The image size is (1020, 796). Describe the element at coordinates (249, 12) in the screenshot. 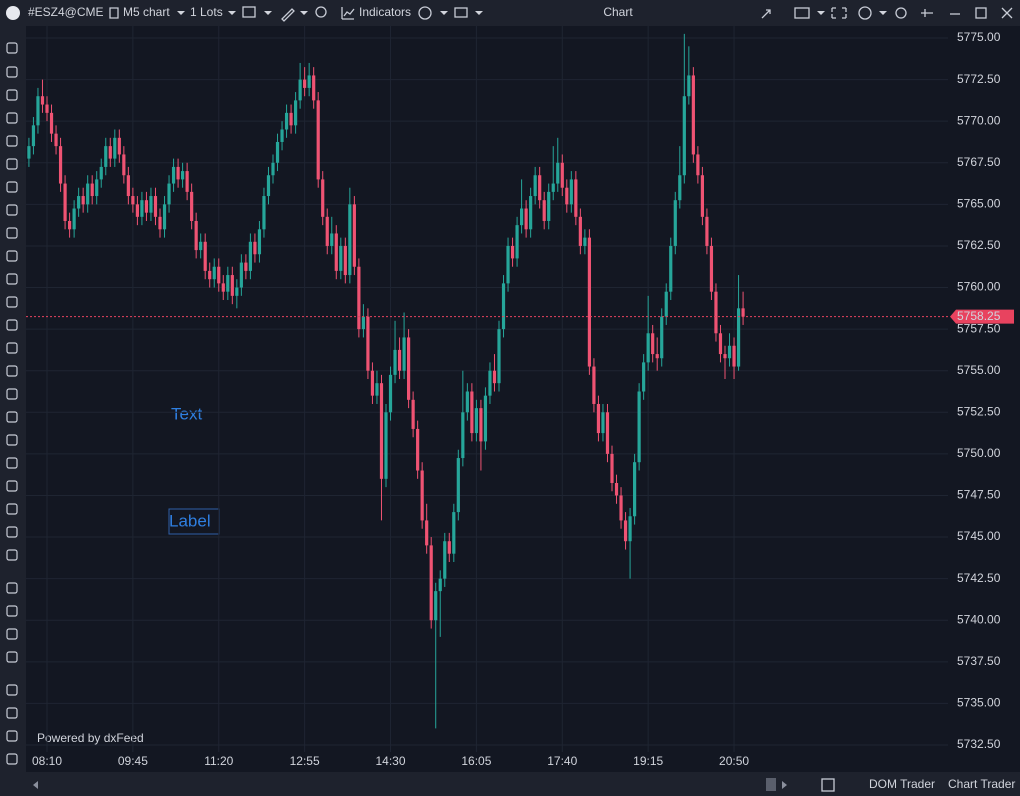

I see `chart-type-button` at that location.